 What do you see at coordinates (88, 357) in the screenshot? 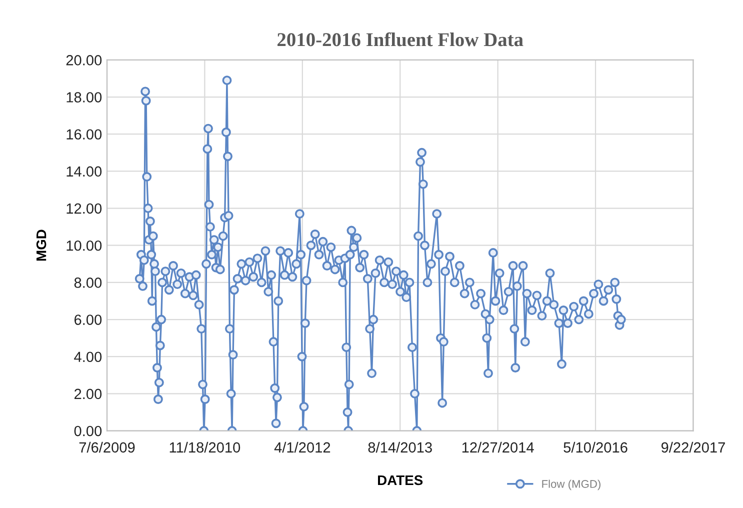
I see `y-tick-label: 4.00` at bounding box center [88, 357].